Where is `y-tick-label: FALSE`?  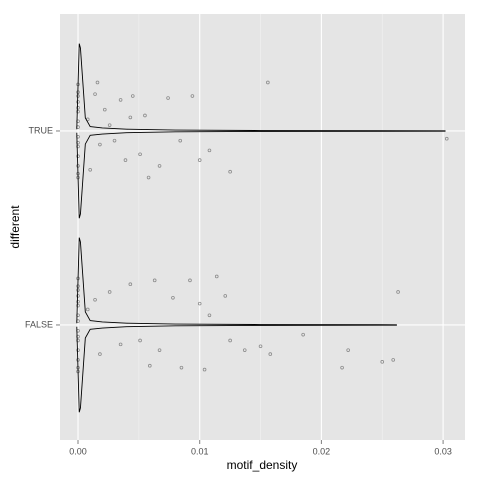 y-tick-label: FALSE is located at coordinates (39, 324).